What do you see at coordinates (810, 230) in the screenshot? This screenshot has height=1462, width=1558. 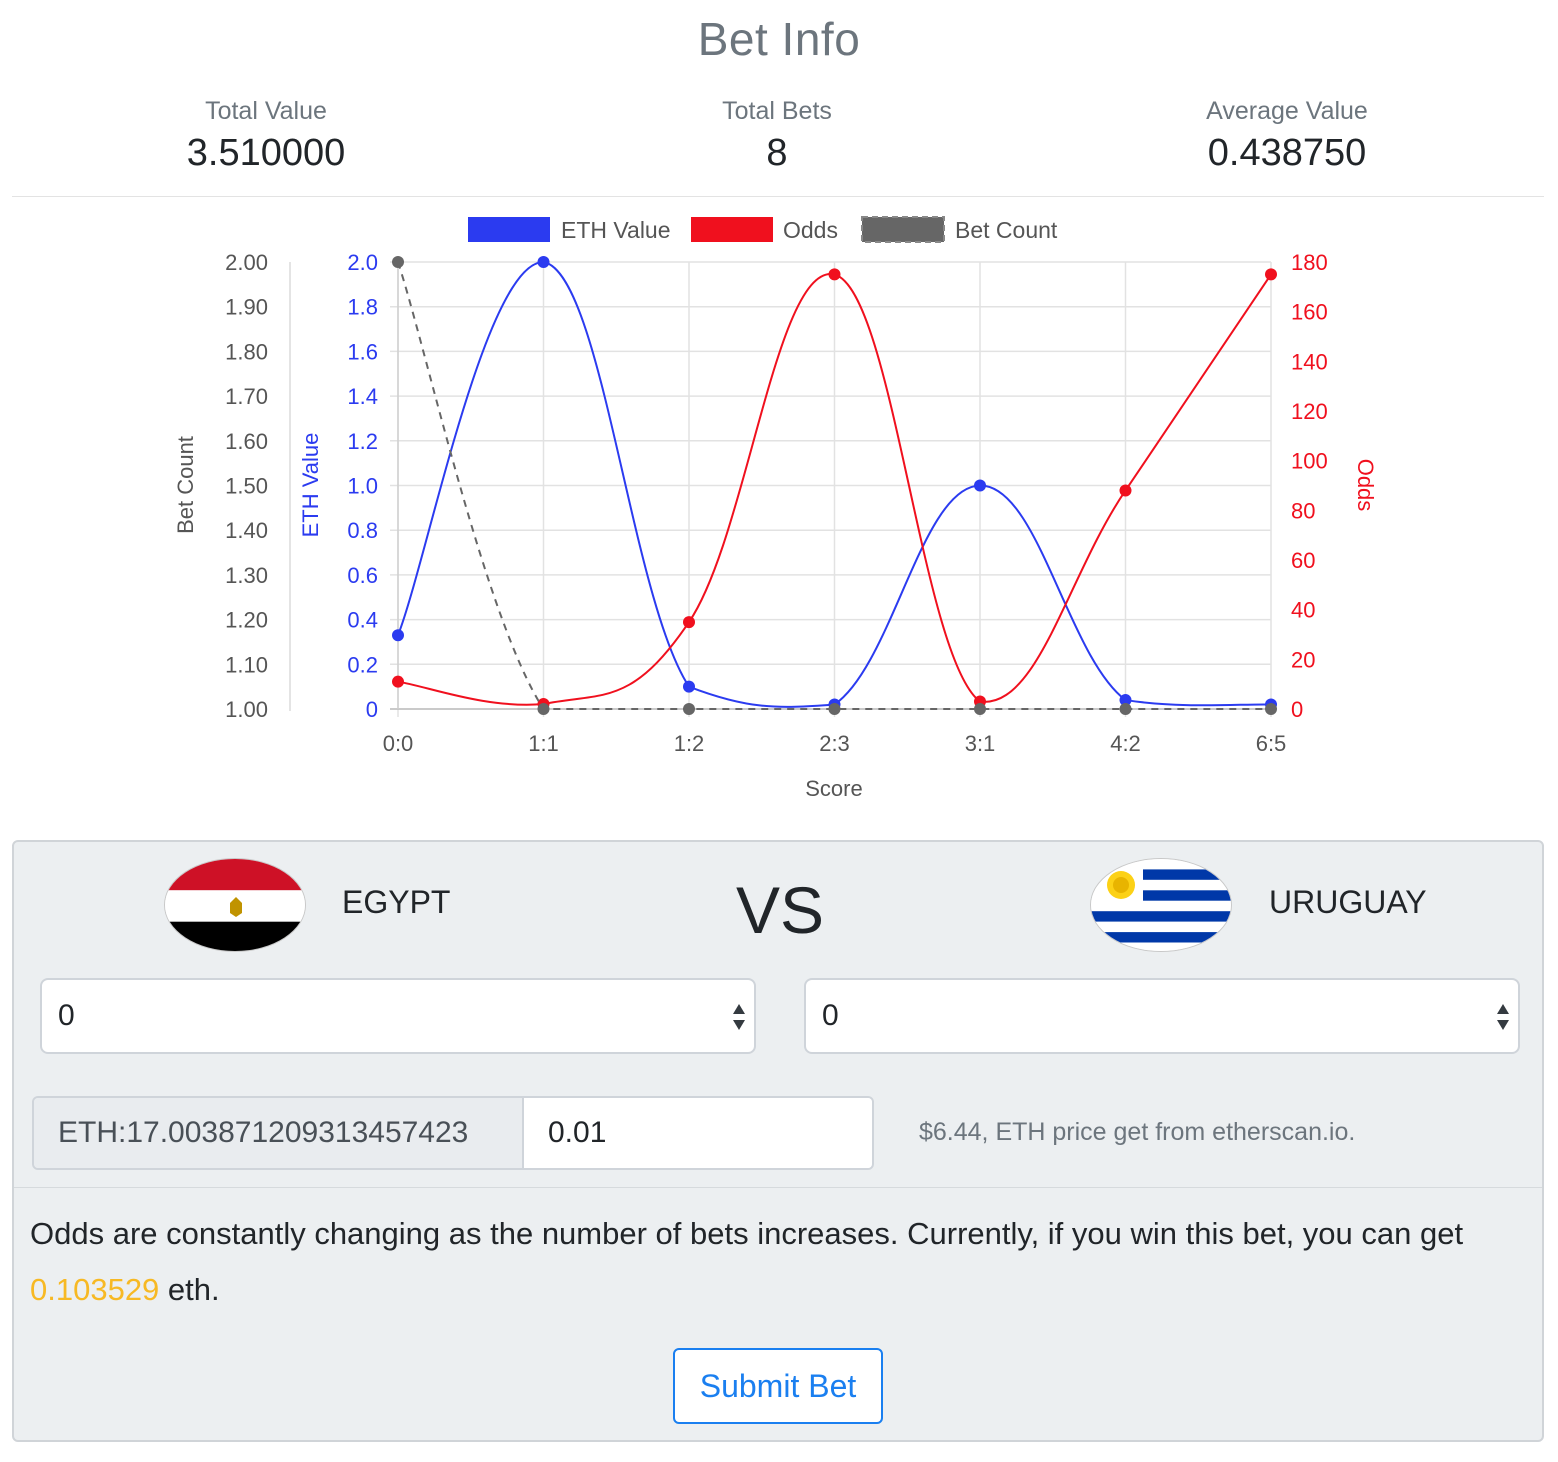 I see `legend-label: Odds` at bounding box center [810, 230].